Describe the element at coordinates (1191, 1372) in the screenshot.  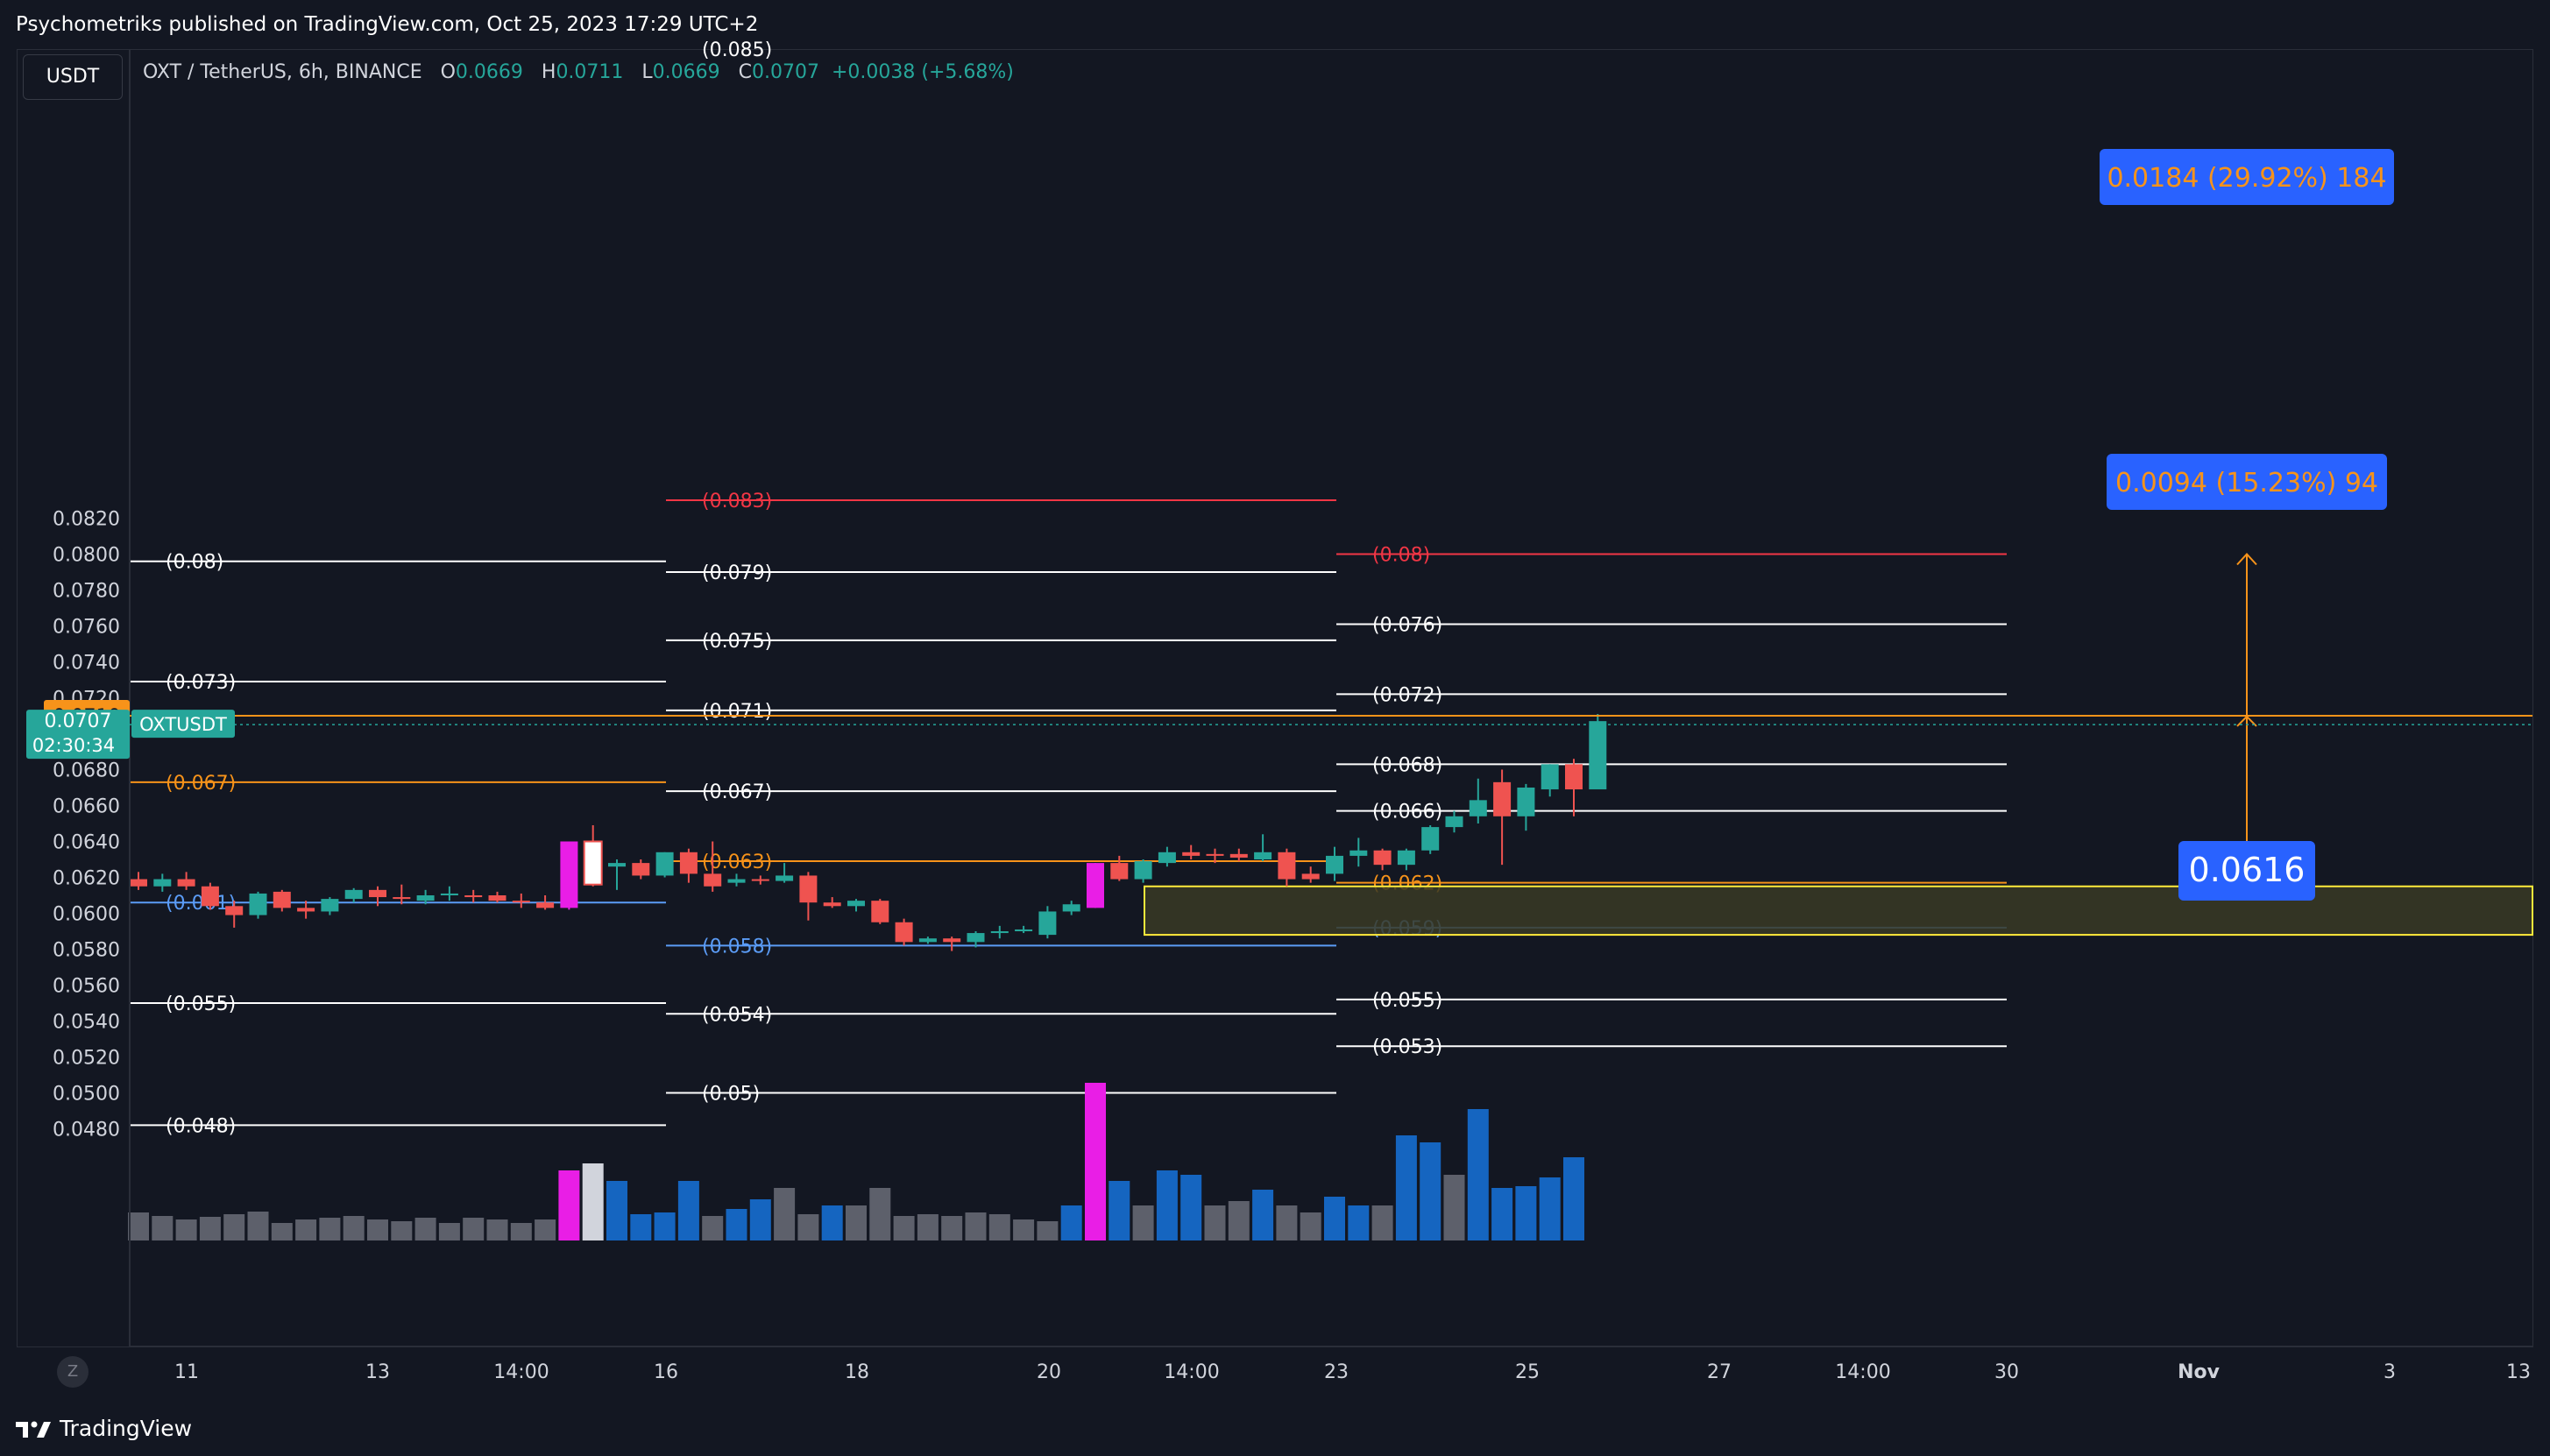
I see `x-tick-label: 14:00` at that location.